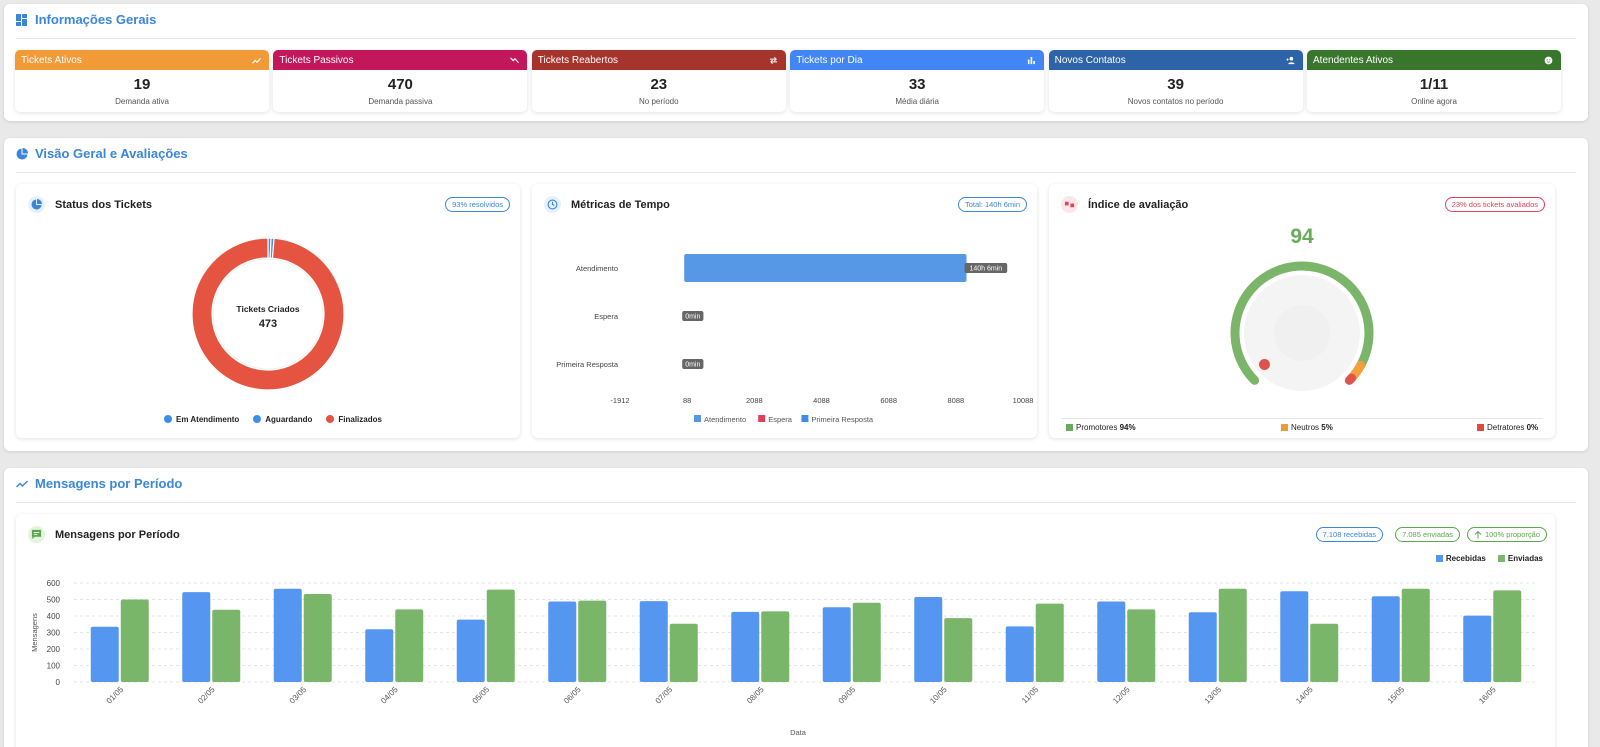 The image size is (1600, 747). I want to click on bar-value-label: 0min, so click(692, 317).